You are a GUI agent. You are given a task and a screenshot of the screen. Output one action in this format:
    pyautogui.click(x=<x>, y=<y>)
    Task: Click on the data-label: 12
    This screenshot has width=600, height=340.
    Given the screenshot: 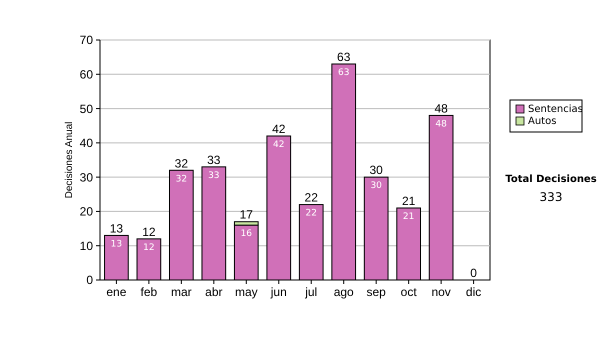 What is the action you would take?
    pyautogui.click(x=149, y=247)
    